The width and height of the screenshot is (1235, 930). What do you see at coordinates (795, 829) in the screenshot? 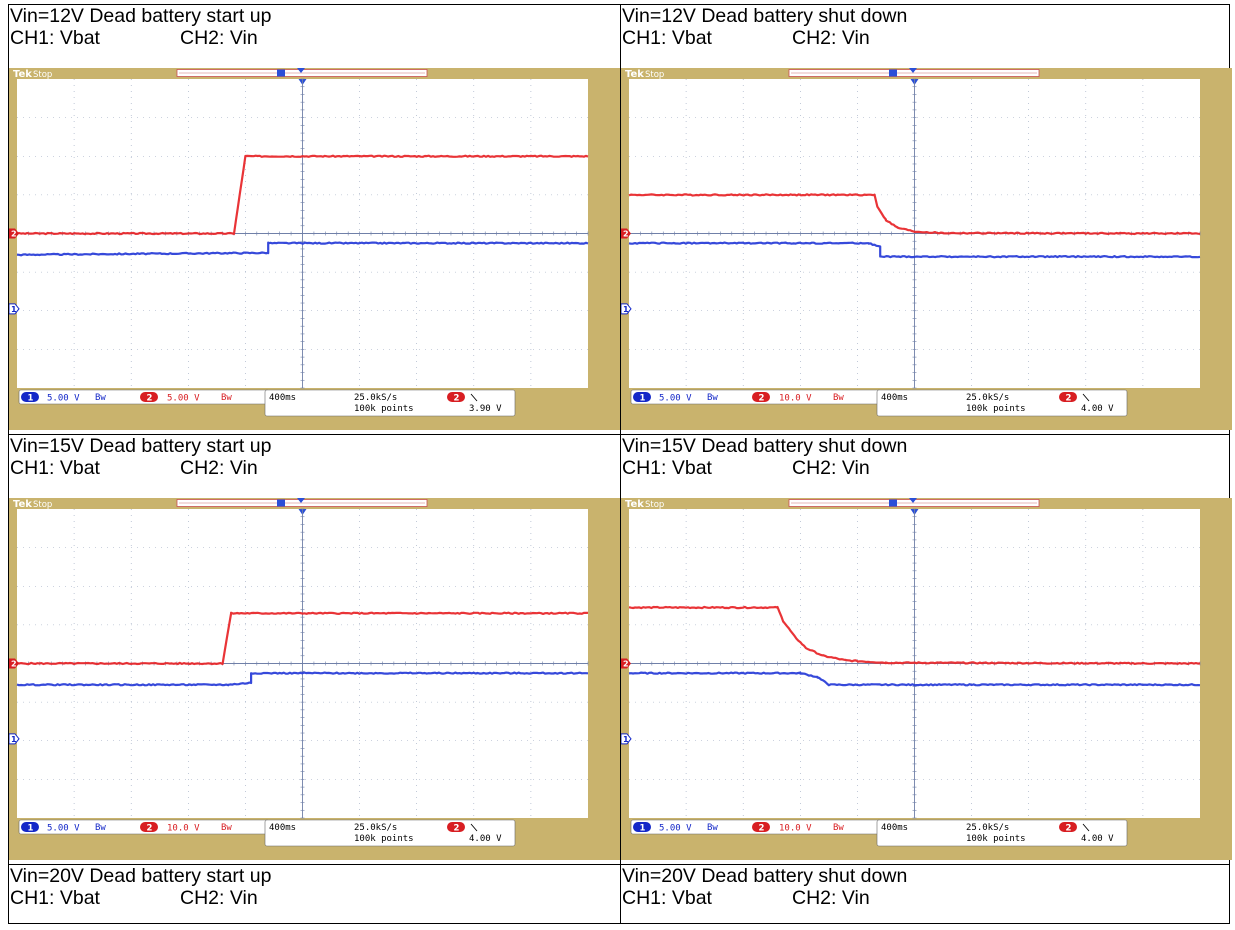
I see `ch2-scale: 10.0 V` at bounding box center [795, 829].